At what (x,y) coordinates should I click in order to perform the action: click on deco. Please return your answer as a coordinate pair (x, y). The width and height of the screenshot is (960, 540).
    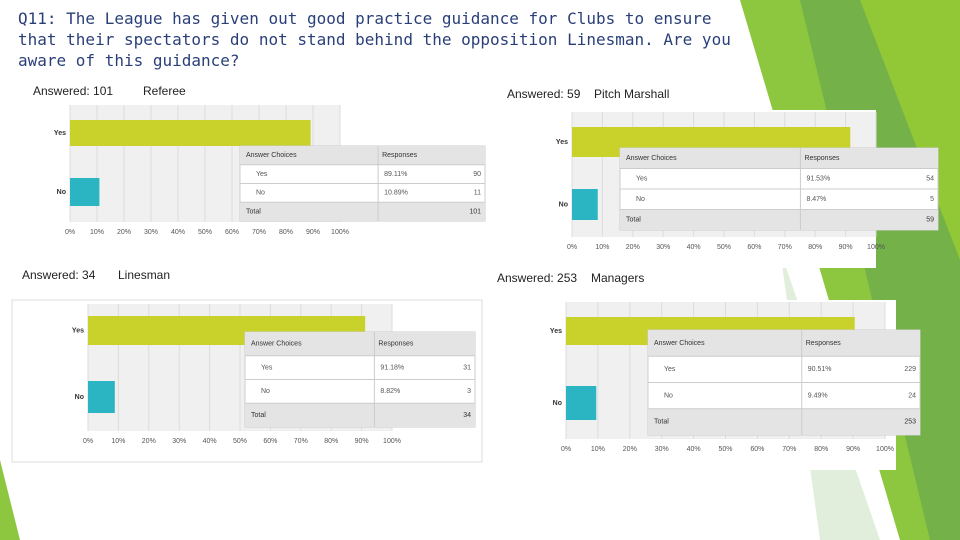
    Looking at the image, I should click on (10, 500).